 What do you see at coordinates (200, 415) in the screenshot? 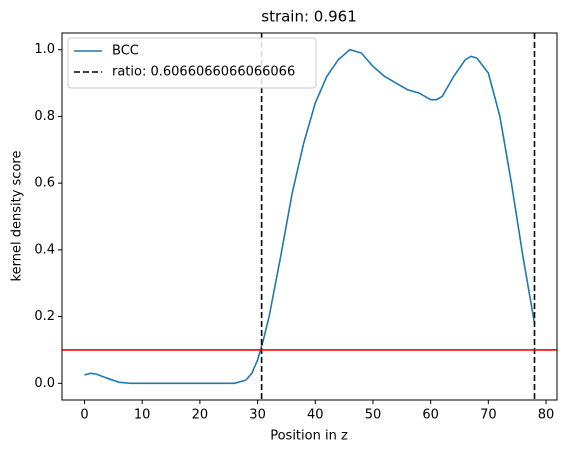
I see `x-tick-label: 20` at bounding box center [200, 415].